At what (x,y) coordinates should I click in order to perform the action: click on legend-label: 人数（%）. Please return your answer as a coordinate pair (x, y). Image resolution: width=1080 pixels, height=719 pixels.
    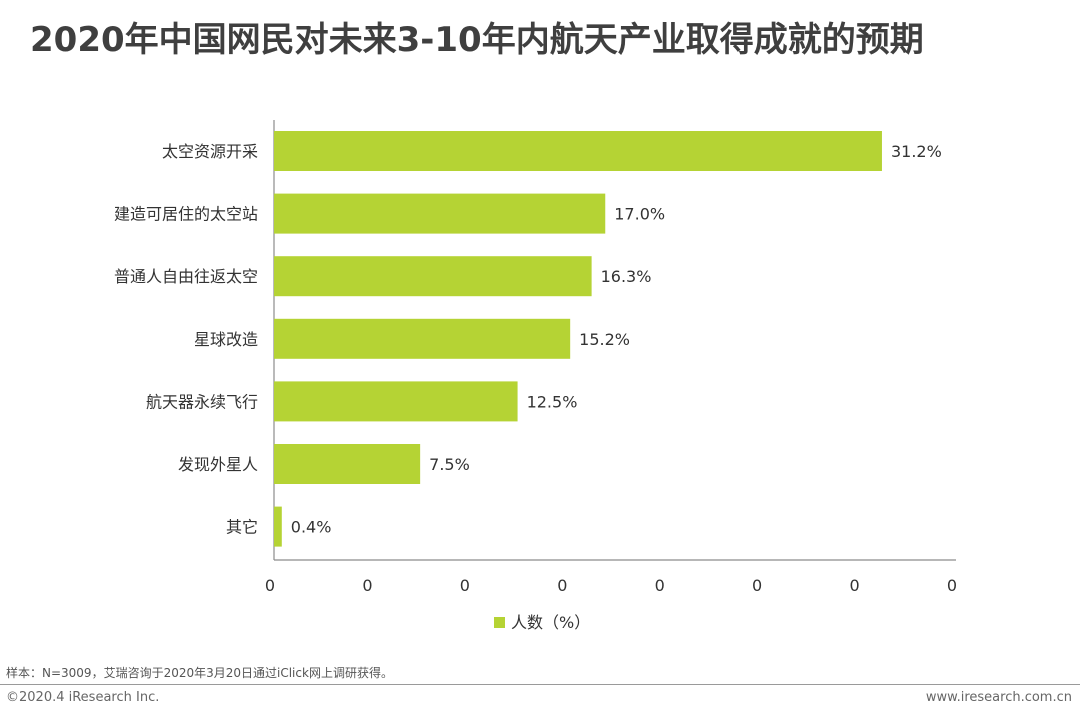
    Looking at the image, I should click on (550, 622).